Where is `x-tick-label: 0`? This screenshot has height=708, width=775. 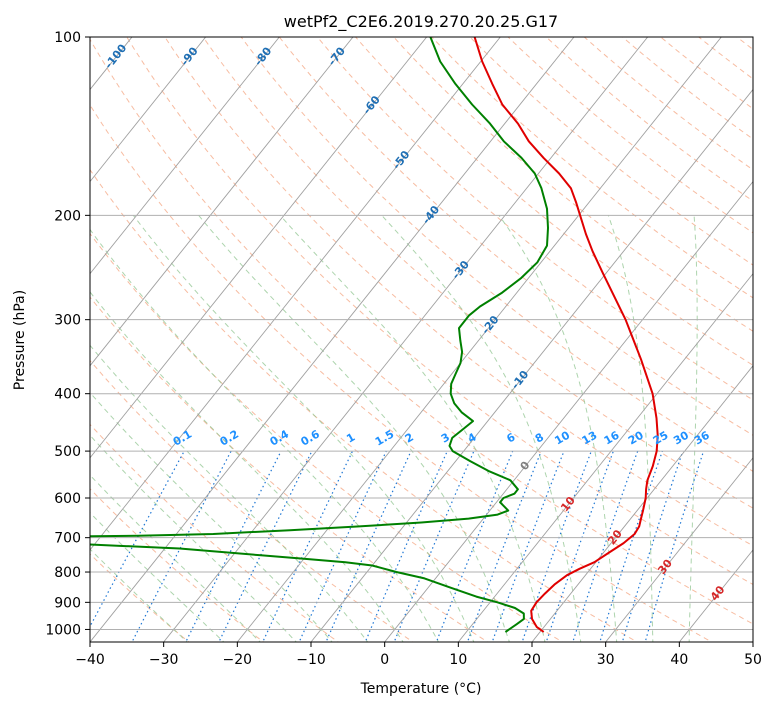 x-tick-label: 0 is located at coordinates (384, 660).